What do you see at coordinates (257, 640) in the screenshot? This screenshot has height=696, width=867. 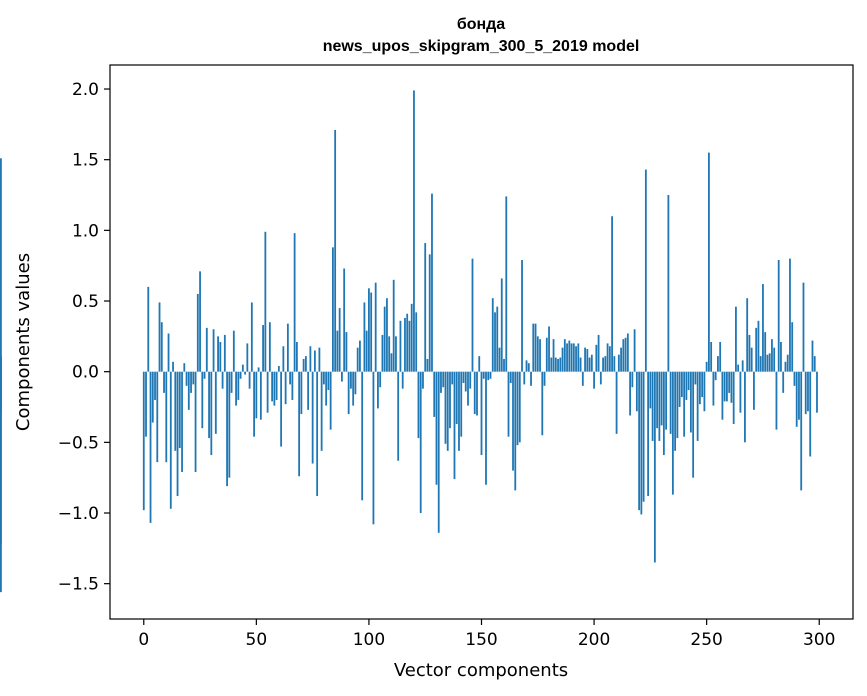 I see `x-tick-label: 50` at bounding box center [257, 640].